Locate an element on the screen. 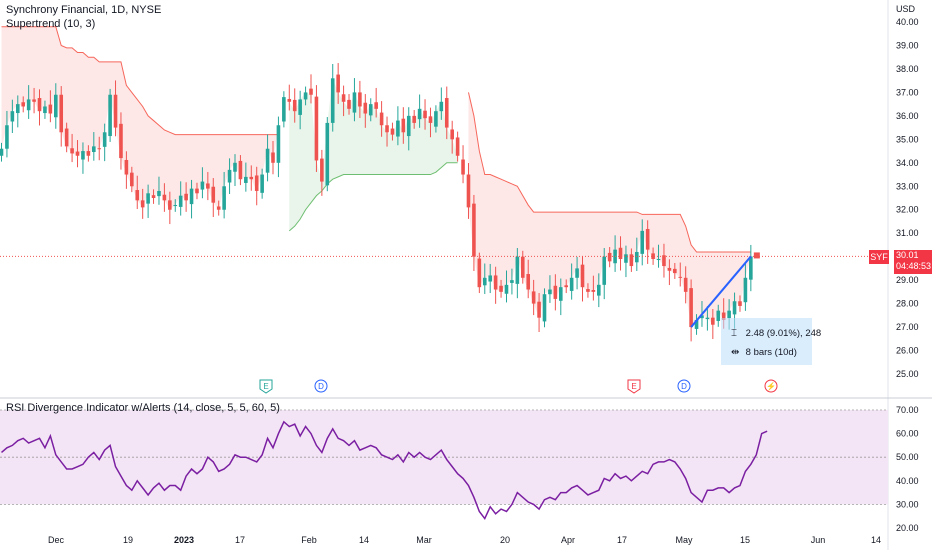 The image size is (932, 550). rsi-tick-label: 60.00 is located at coordinates (907, 434).